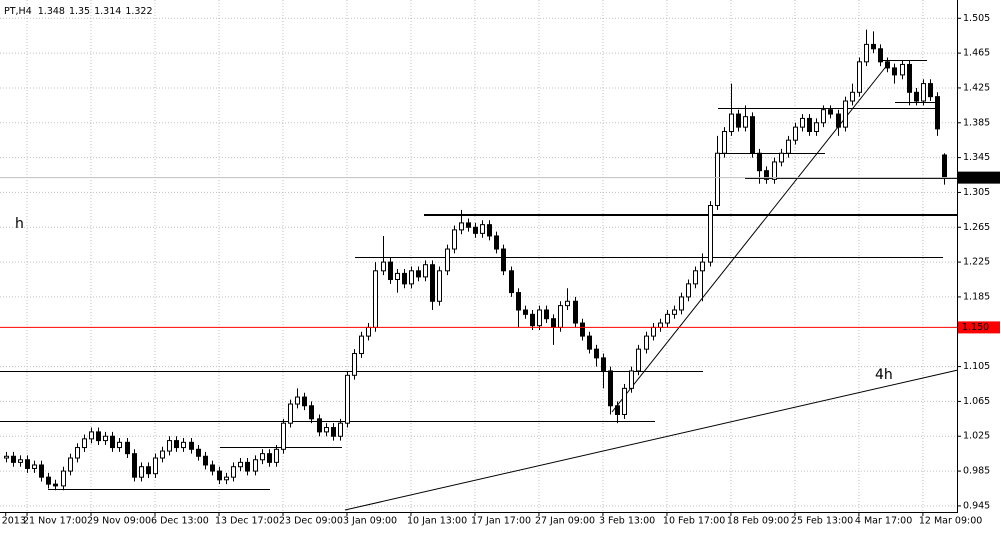  I want to click on symbol: PT,H4, so click(18, 11).